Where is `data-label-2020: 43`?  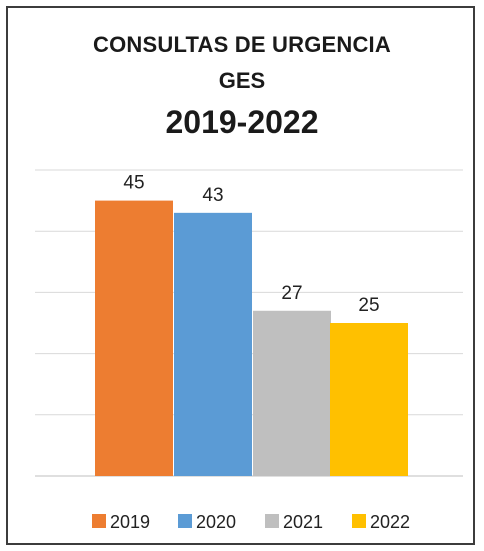 data-label-2020: 43 is located at coordinates (212, 195).